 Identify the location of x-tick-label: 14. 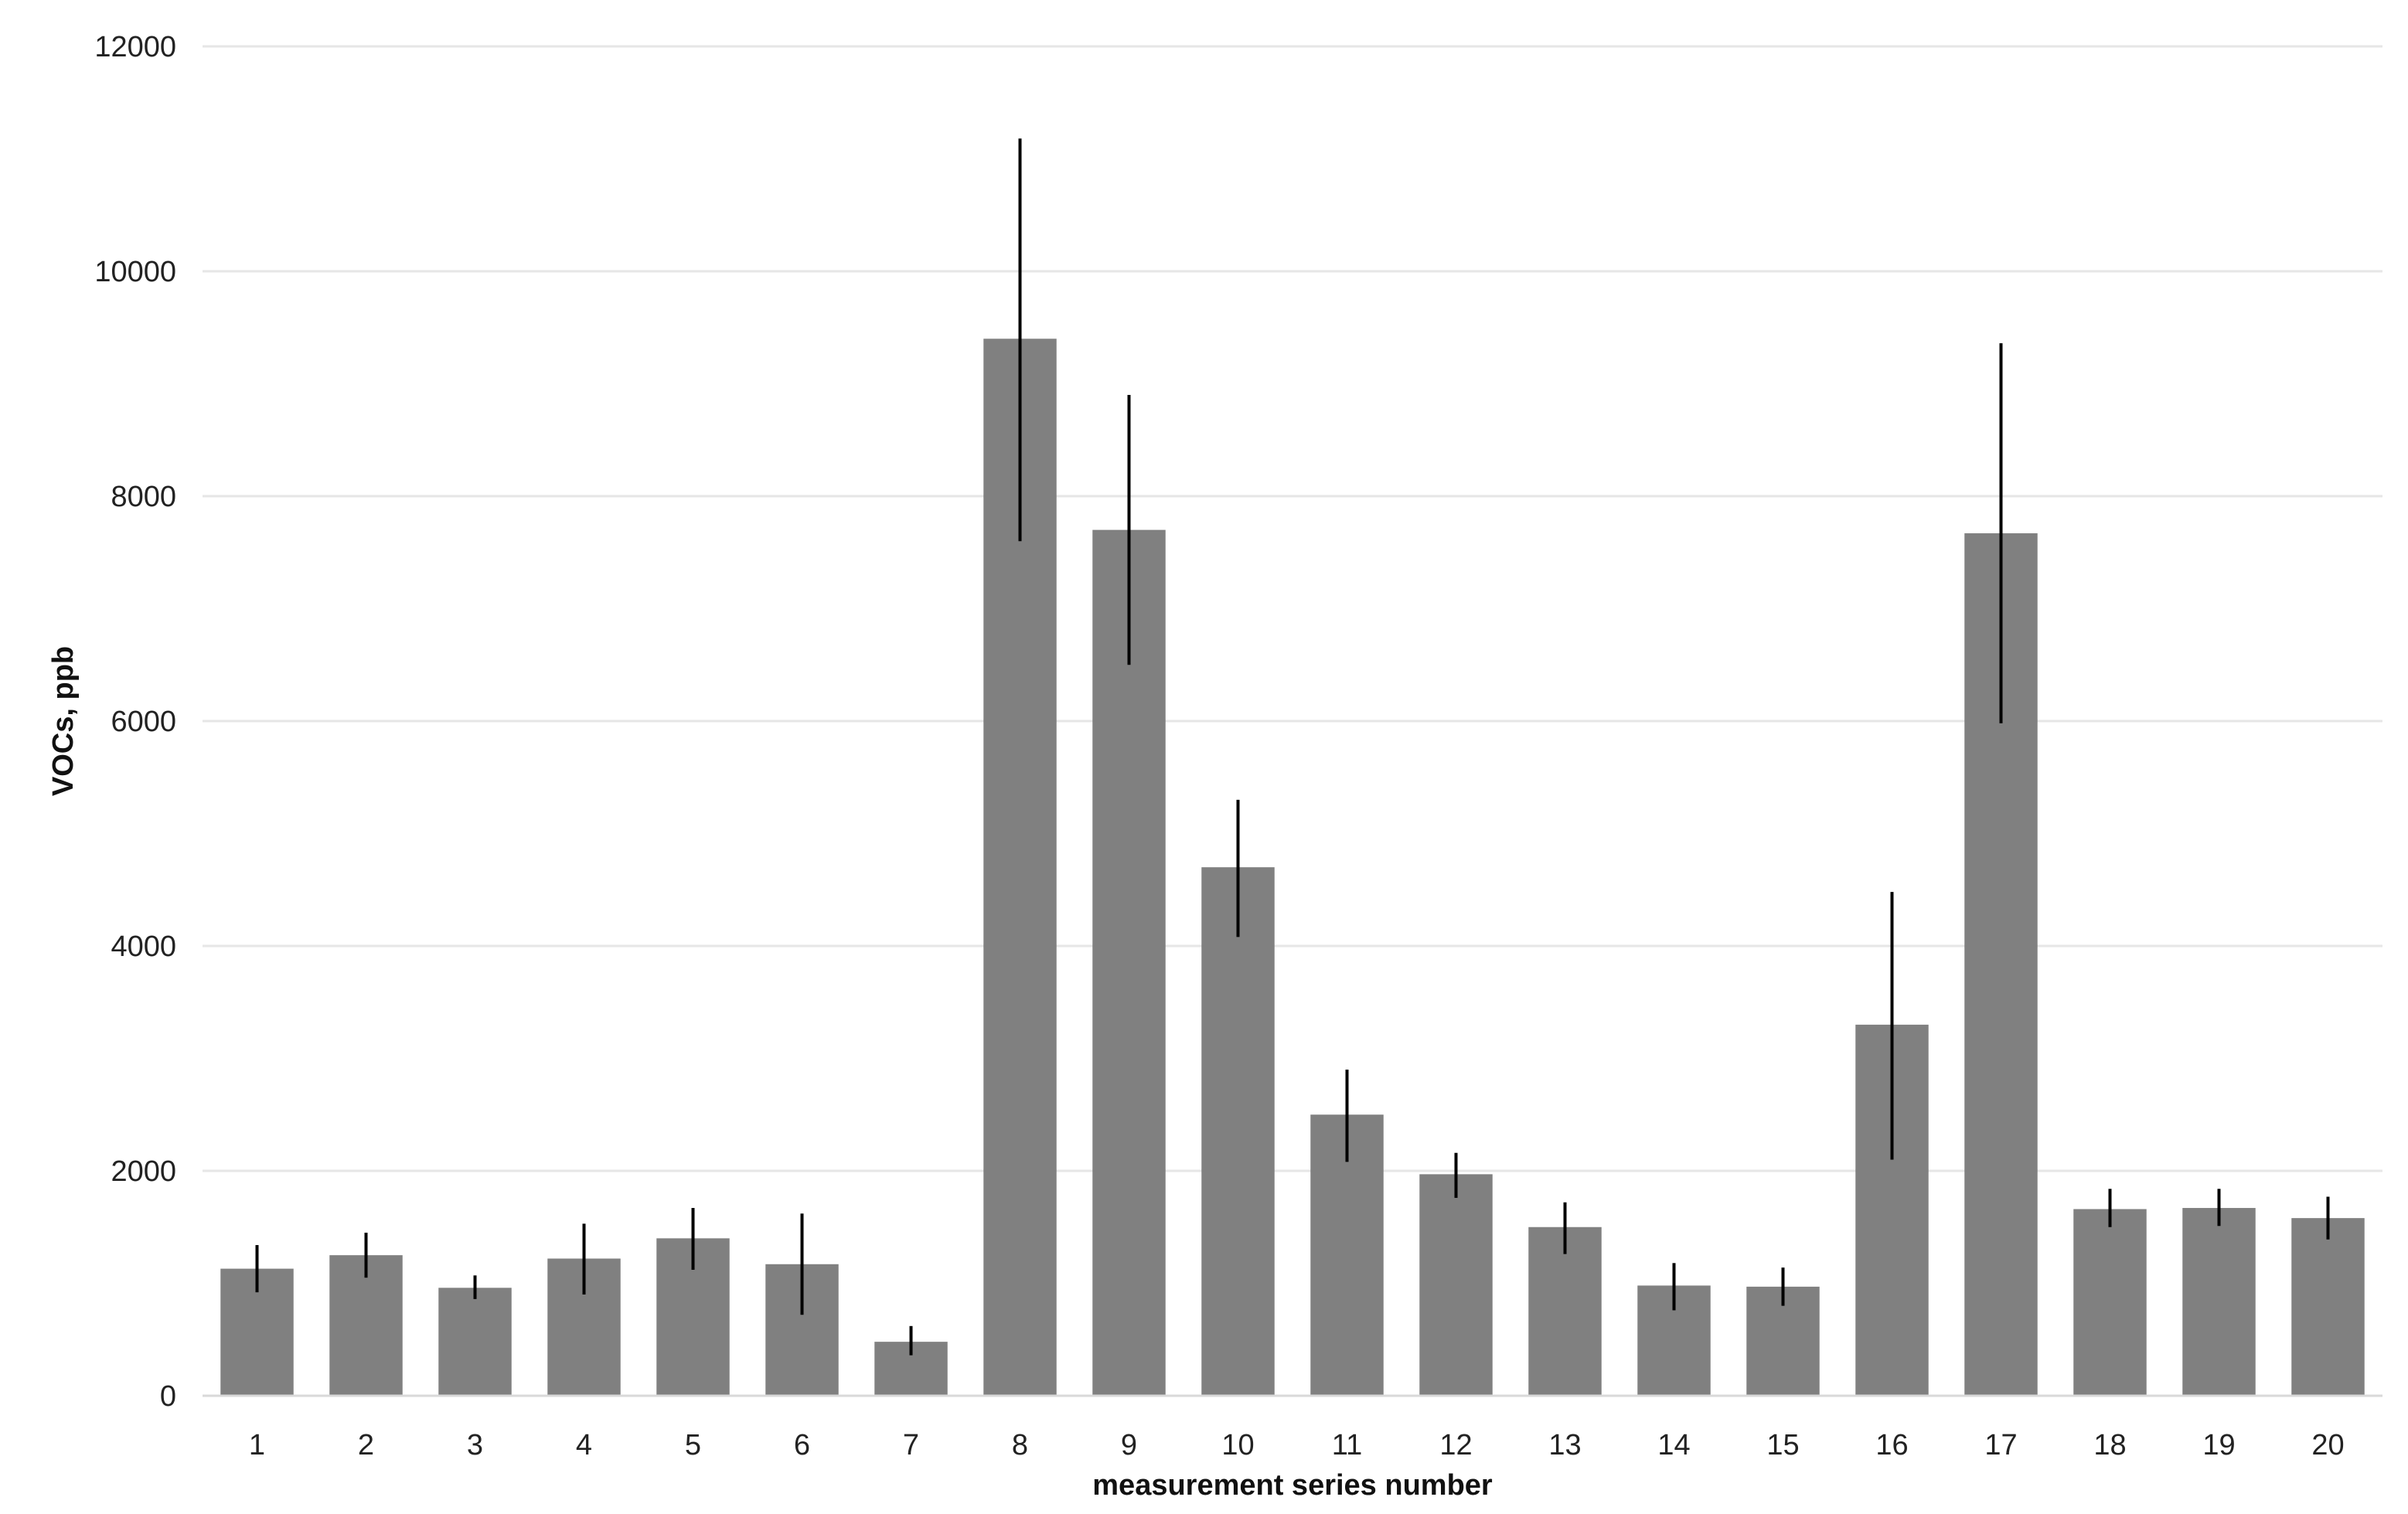
(1674, 1445).